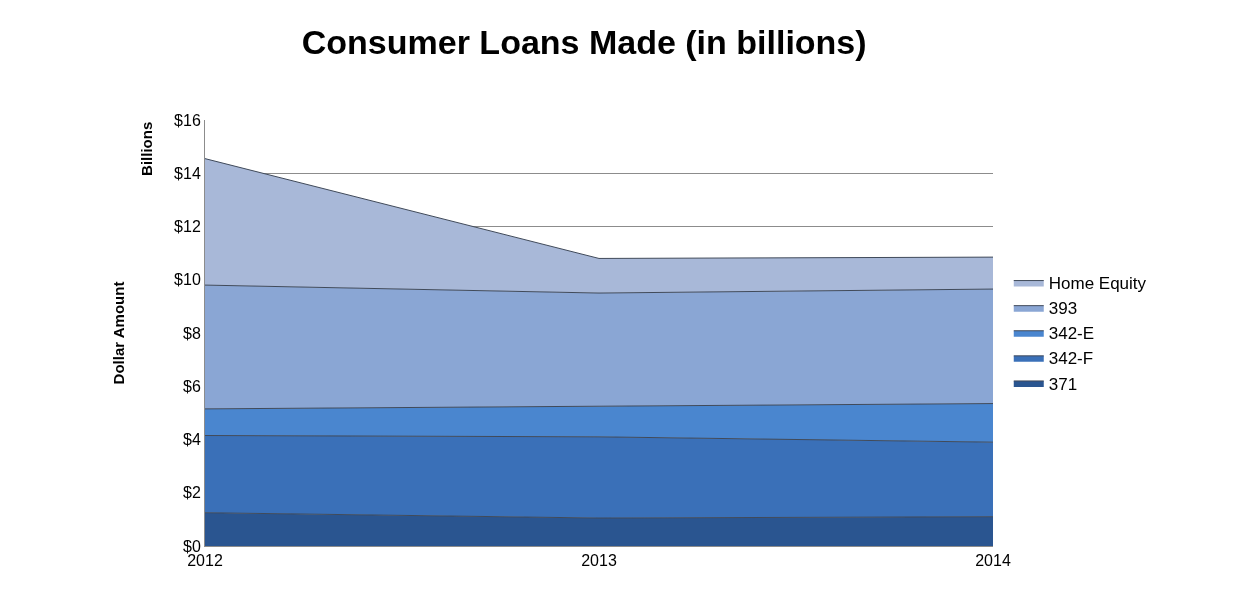 This screenshot has width=1243, height=601. I want to click on chart-title: Consumer Loans Made (in billions), so click(584, 41).